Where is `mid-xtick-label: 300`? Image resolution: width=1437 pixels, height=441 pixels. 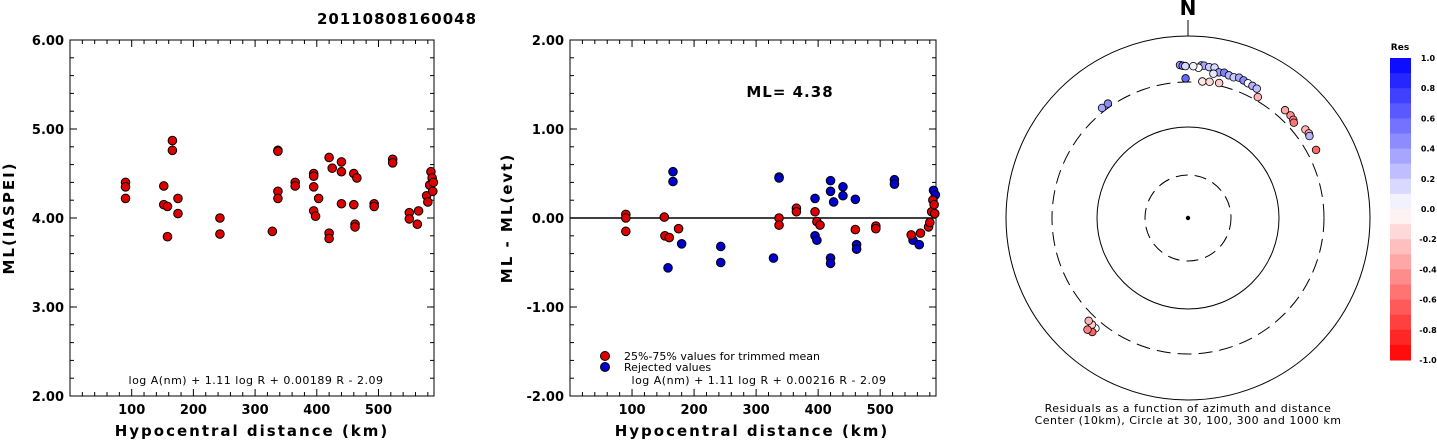 mid-xtick-label: 300 is located at coordinates (756, 410).